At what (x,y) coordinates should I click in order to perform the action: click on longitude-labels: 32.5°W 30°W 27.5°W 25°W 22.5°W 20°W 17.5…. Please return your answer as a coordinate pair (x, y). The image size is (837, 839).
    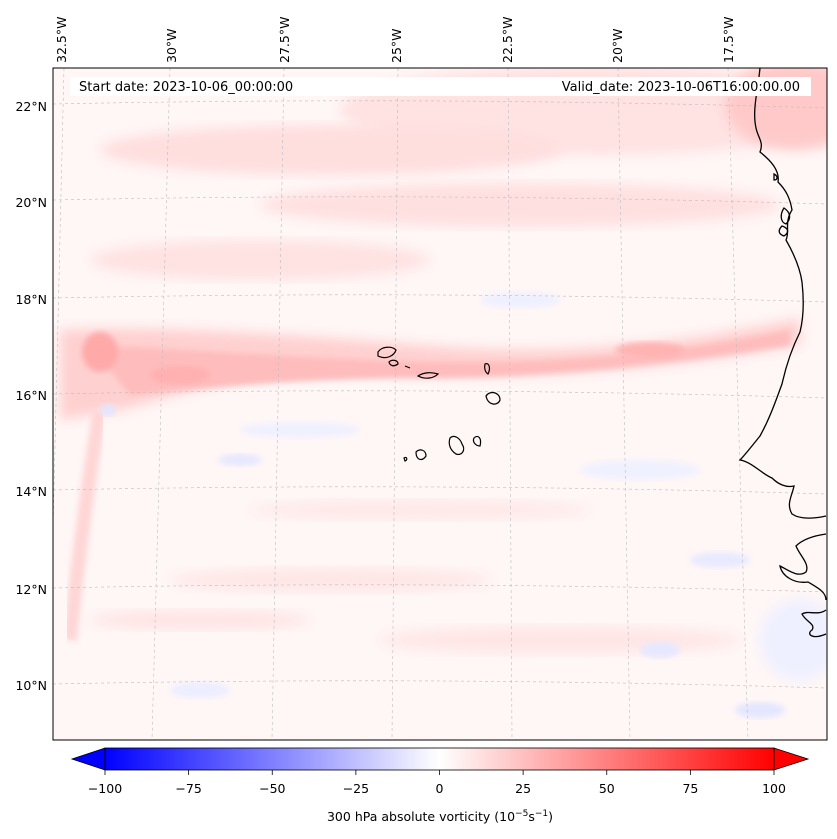
    Looking at the image, I should click on (395, 40).